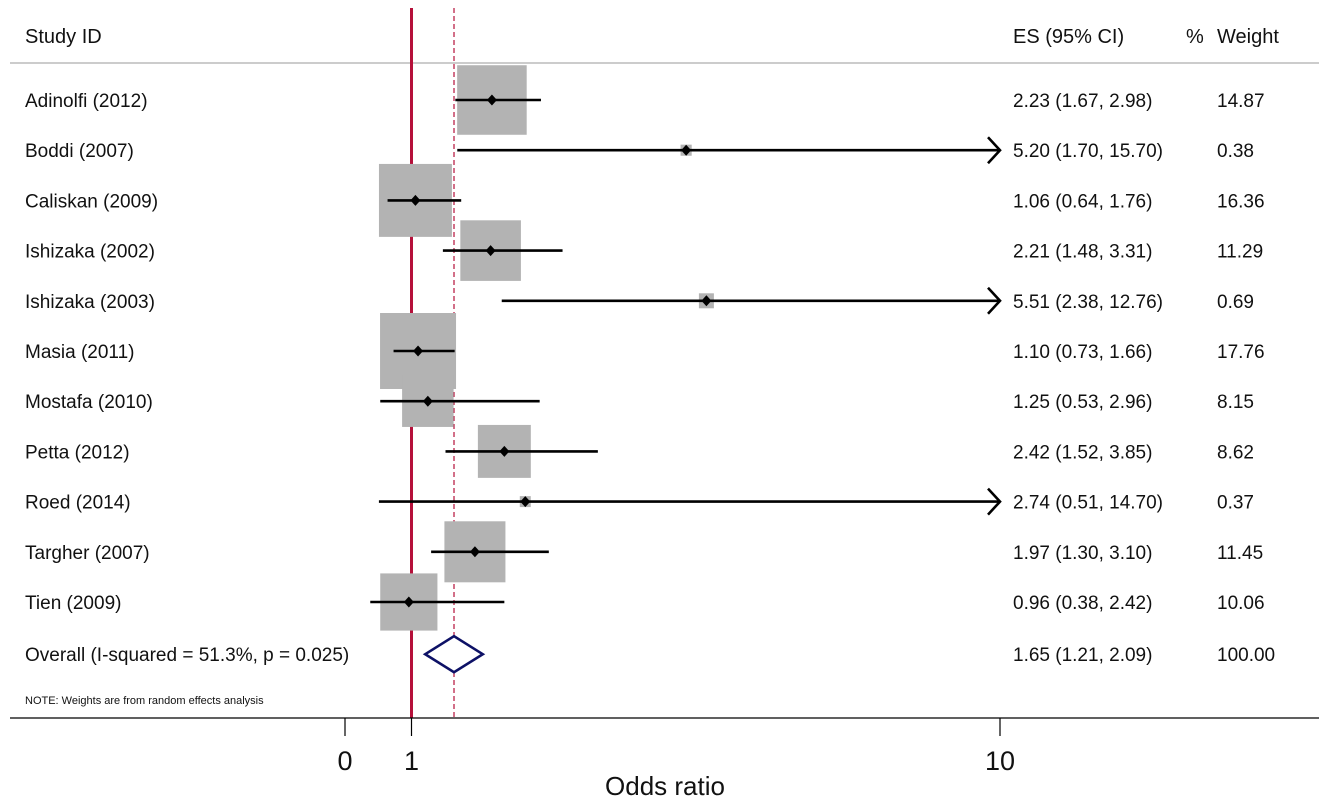 Image resolution: width=1319 pixels, height=800 pixels. What do you see at coordinates (644, 552) in the screenshot?
I see `study-row: Targher (2007) 1.97 (1.30, 3.10) 11.45` at bounding box center [644, 552].